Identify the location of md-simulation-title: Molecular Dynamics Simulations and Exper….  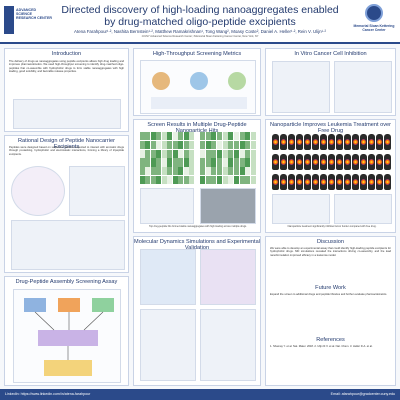
(197, 245).